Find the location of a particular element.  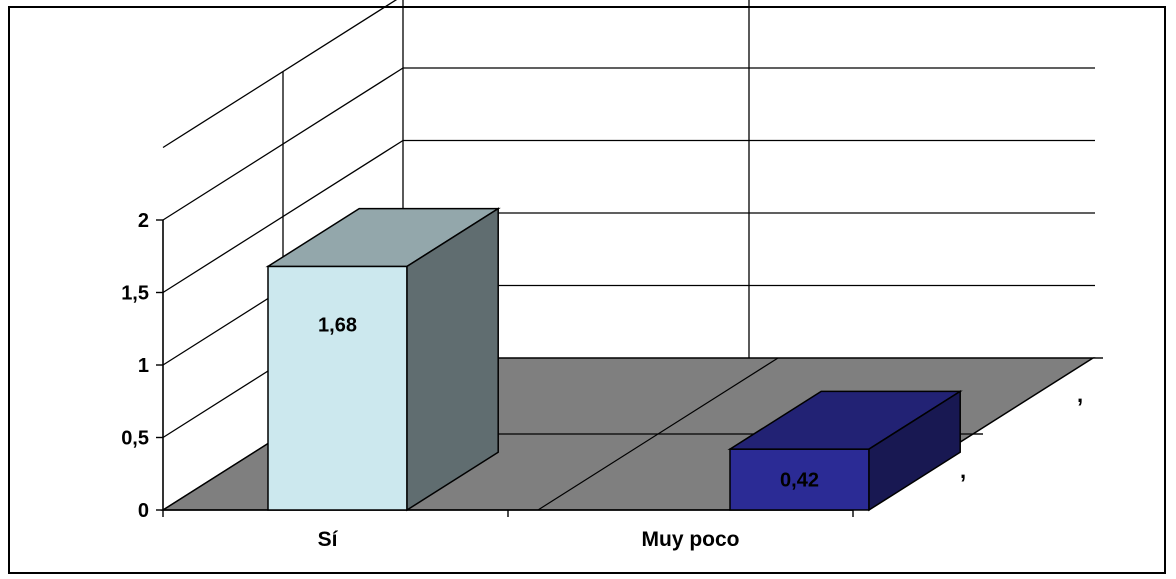

x-tick-label: Muy poco is located at coordinates (691, 539).